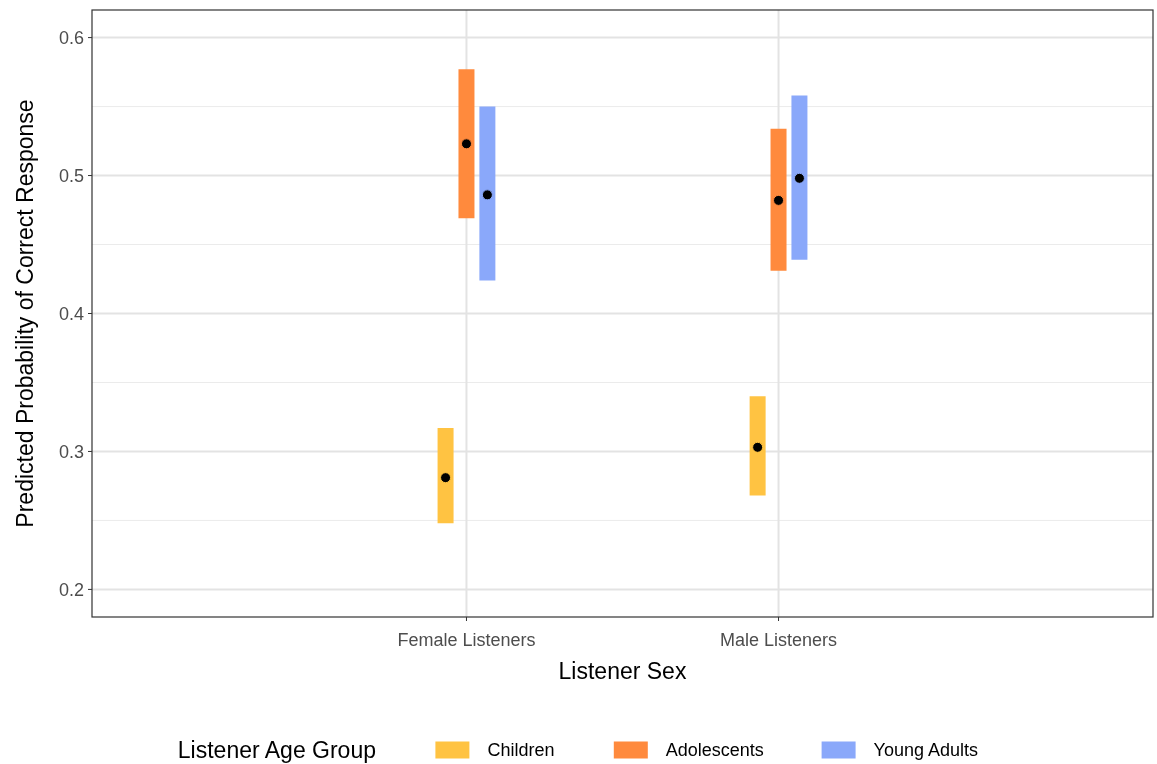  What do you see at coordinates (71, 589) in the screenshot?
I see `y-tick-label: 0.2` at bounding box center [71, 589].